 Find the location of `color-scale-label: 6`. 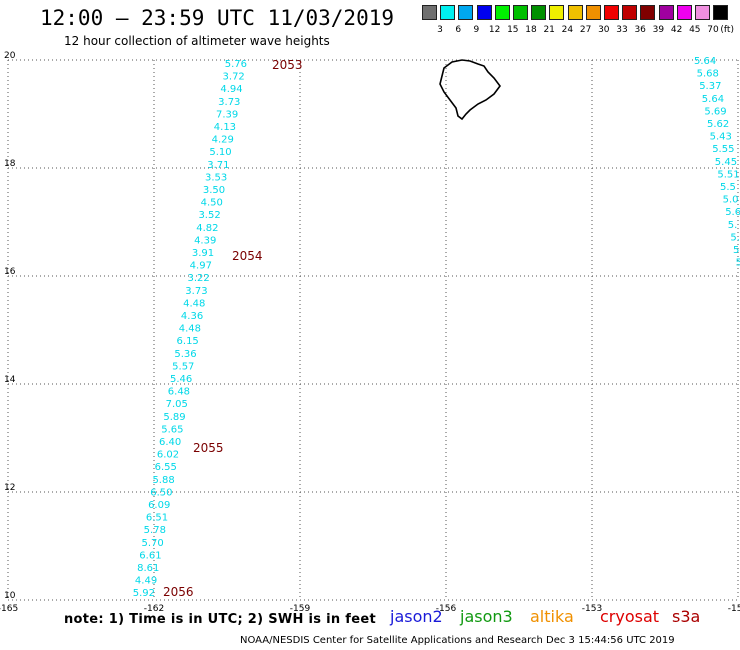

color-scale-label: 6 is located at coordinates (458, 30).